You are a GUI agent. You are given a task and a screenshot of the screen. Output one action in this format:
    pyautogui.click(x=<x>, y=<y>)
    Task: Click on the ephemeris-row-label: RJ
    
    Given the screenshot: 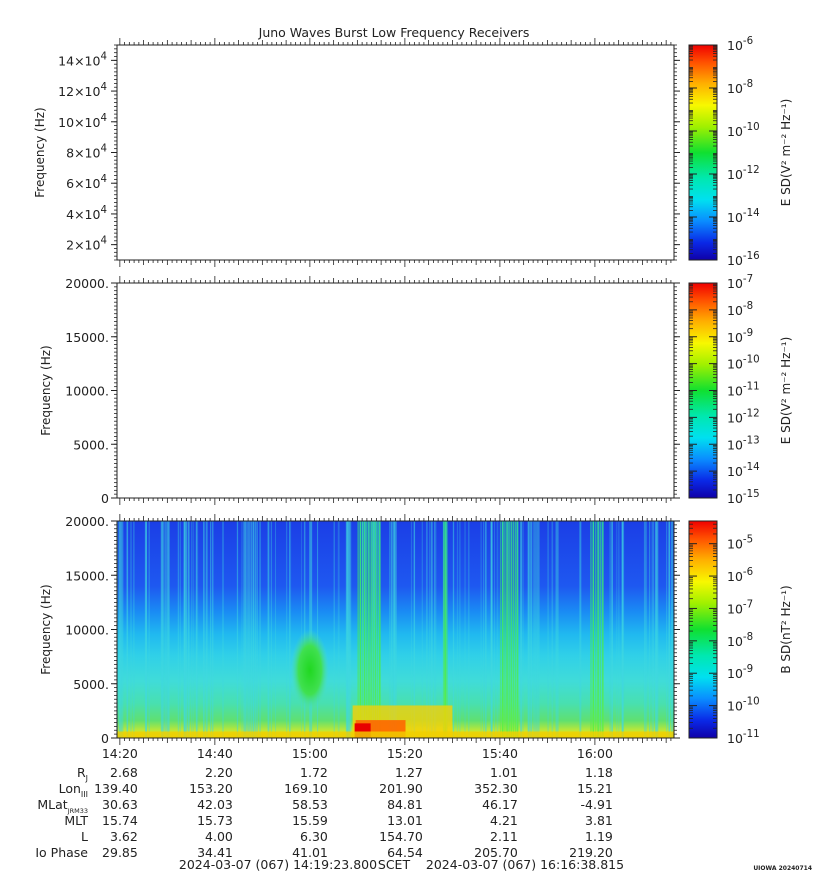 What is the action you would take?
    pyautogui.click(x=82, y=774)
    